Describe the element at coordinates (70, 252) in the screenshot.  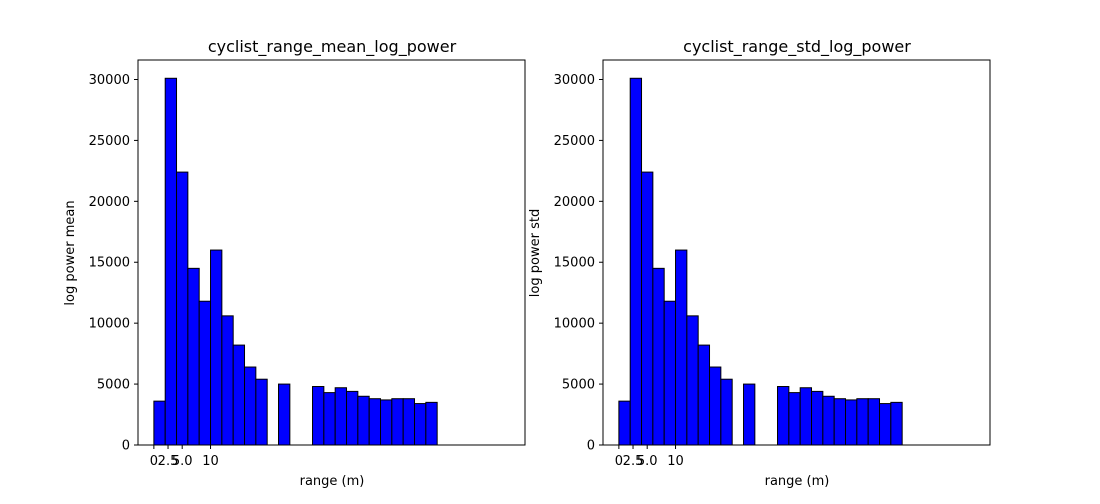
I see `y-axis-label: log power mean` at that location.